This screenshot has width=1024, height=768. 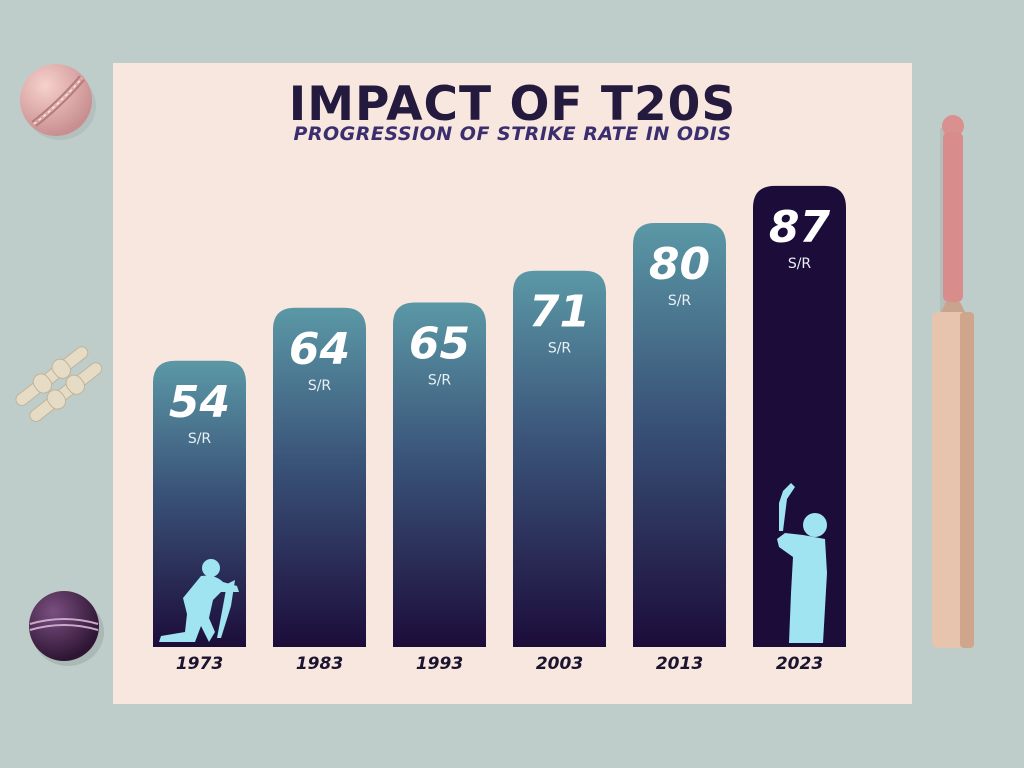 I want to click on bar-1983, so click(x=319, y=477).